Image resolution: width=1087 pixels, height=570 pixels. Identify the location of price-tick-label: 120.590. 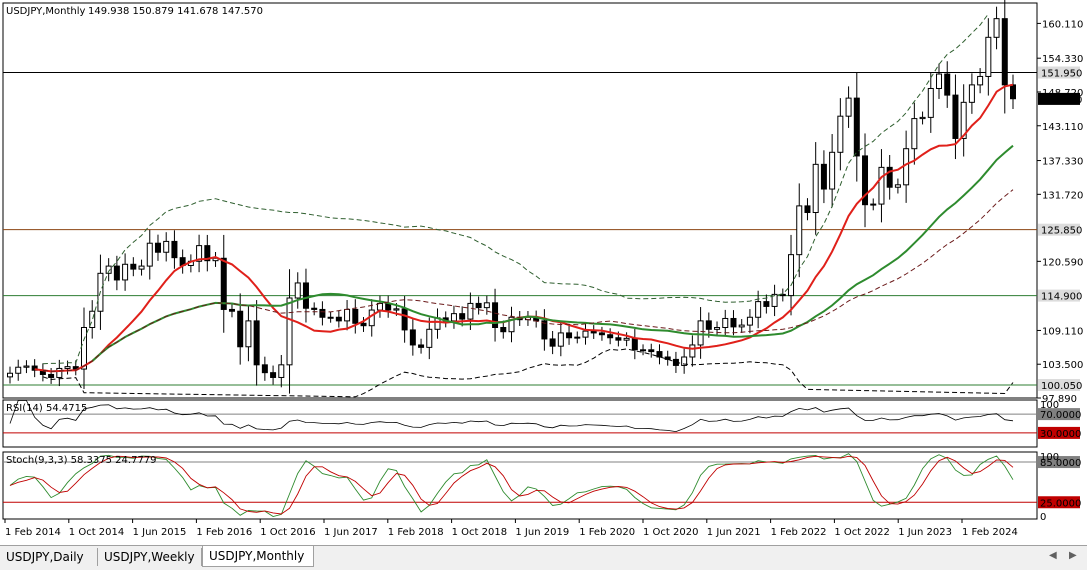
(1062, 262).